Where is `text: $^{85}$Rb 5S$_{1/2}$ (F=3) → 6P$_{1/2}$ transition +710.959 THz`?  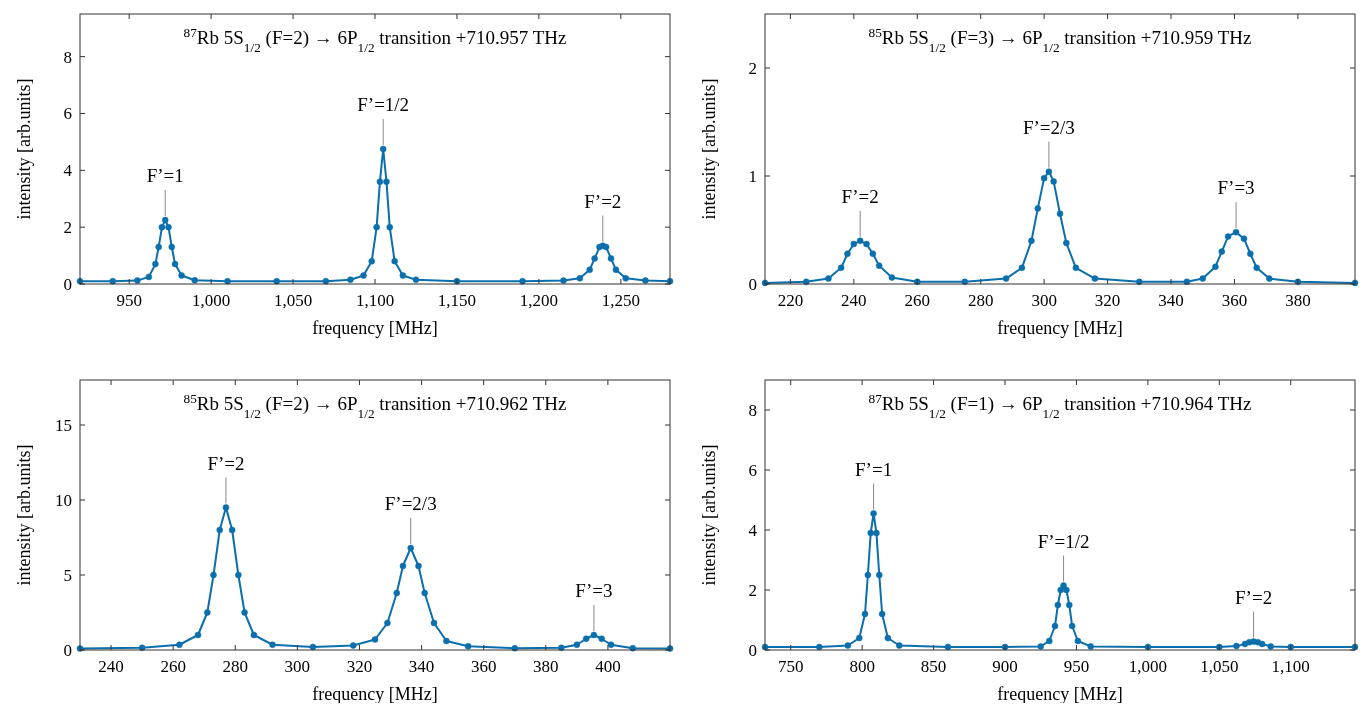 text: $^{85}$Rb 5S$_{1/2}$ (F=3) → 6P$_{1/2}$ transition +710.959 THz is located at coordinates (1060, 39).